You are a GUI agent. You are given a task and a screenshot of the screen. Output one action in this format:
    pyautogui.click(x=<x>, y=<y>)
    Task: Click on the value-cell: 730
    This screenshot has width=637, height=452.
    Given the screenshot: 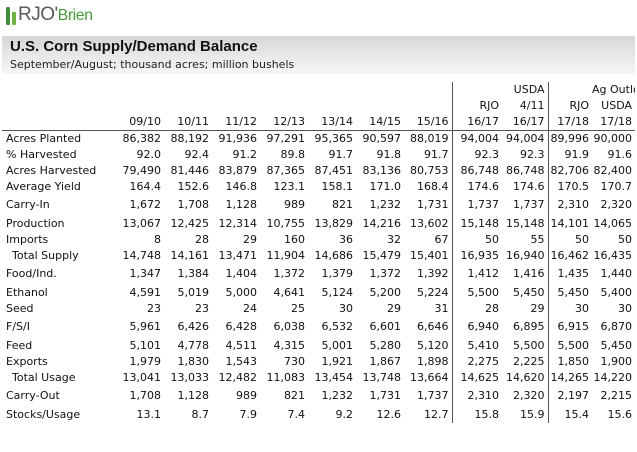 What is the action you would take?
    pyautogui.click(x=294, y=361)
    